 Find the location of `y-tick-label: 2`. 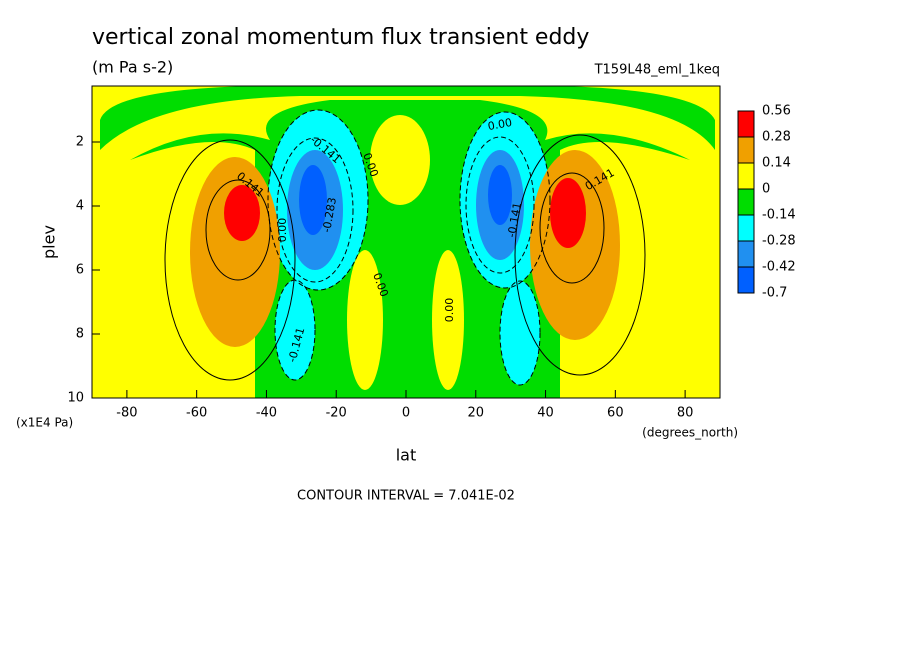

y-tick-label: 2 is located at coordinates (80, 142).